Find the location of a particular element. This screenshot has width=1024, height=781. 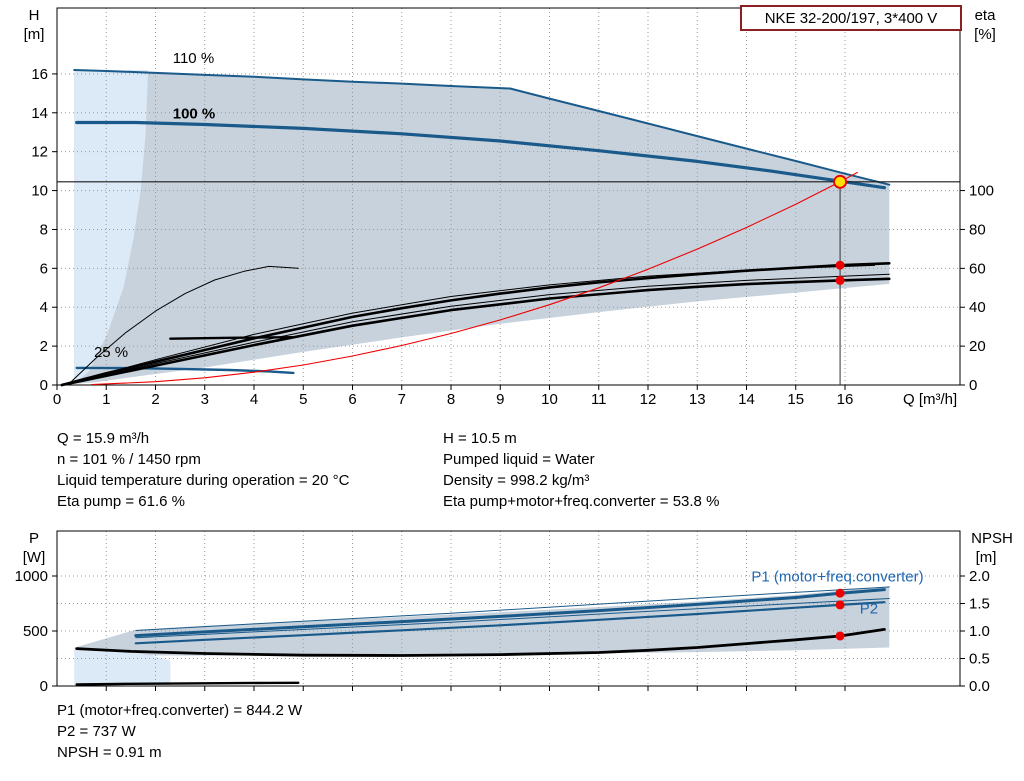

x-tick-label: 10 is located at coordinates (549, 399).